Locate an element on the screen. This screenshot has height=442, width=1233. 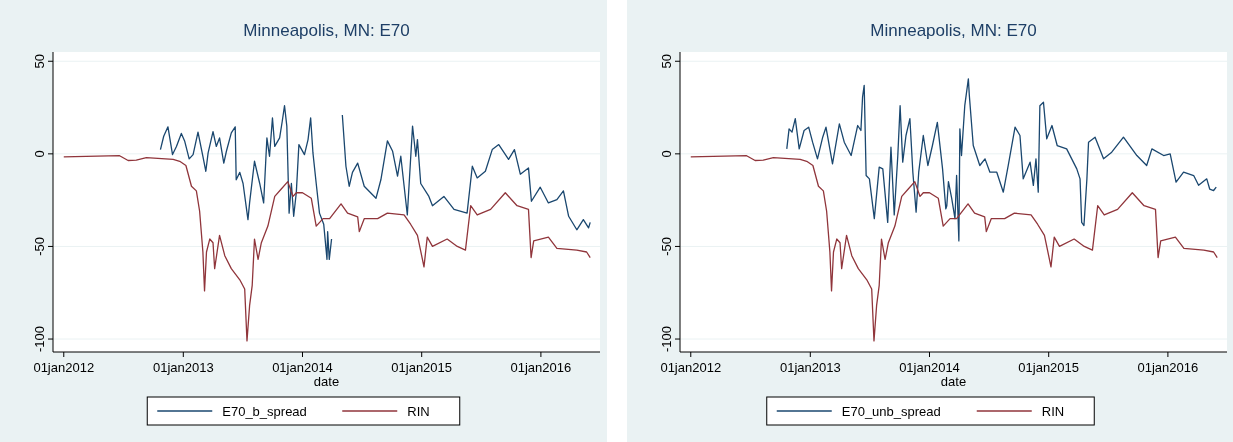
legend-label: E70_unb_spread is located at coordinates (891, 411).